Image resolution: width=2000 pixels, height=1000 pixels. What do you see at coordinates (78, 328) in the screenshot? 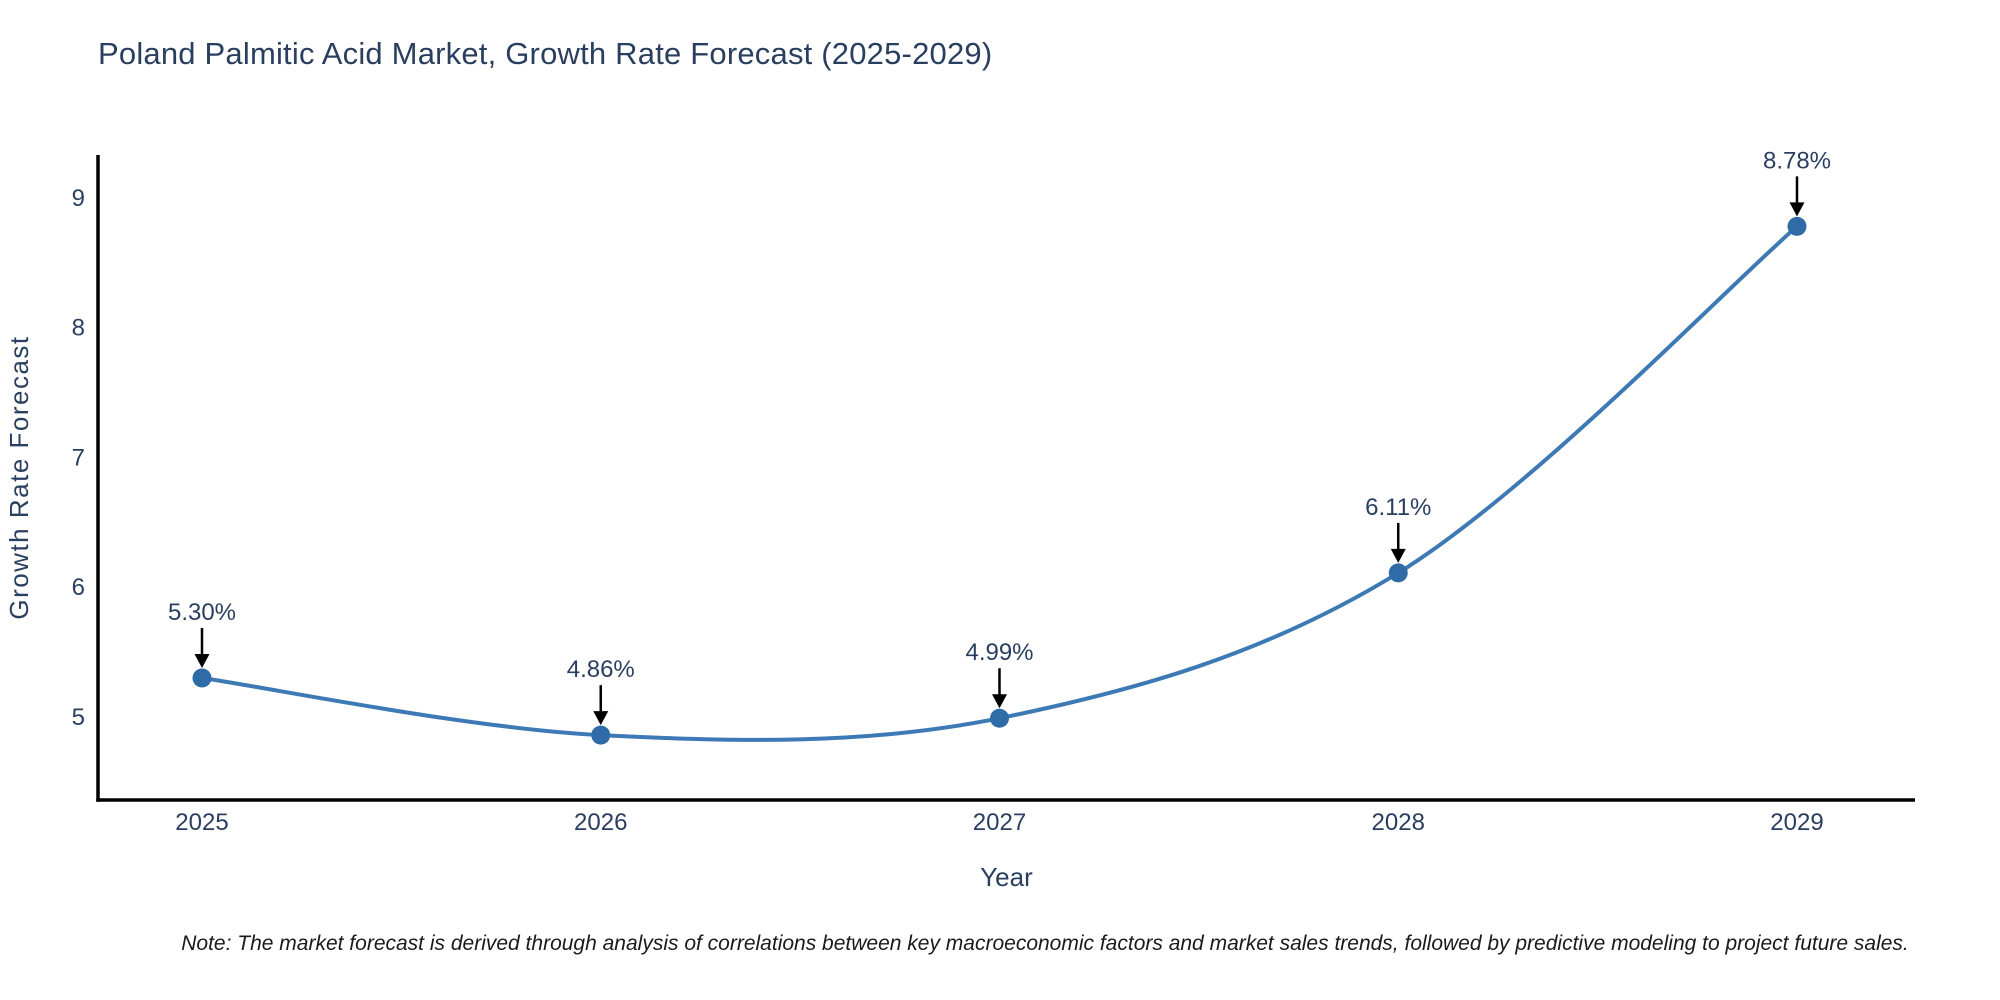
I see `y-tick-label: 8` at bounding box center [78, 328].